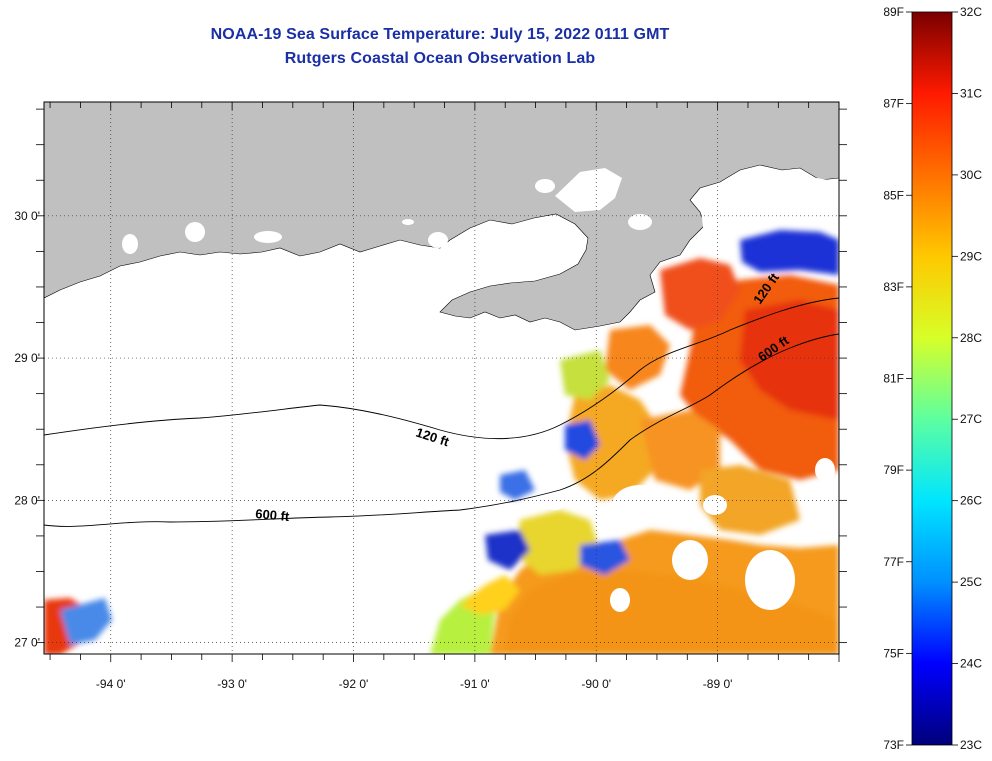 The height and width of the screenshot is (761, 992). What do you see at coordinates (893, 653) in the screenshot?
I see `colorbar-label-f: 75F` at bounding box center [893, 653].